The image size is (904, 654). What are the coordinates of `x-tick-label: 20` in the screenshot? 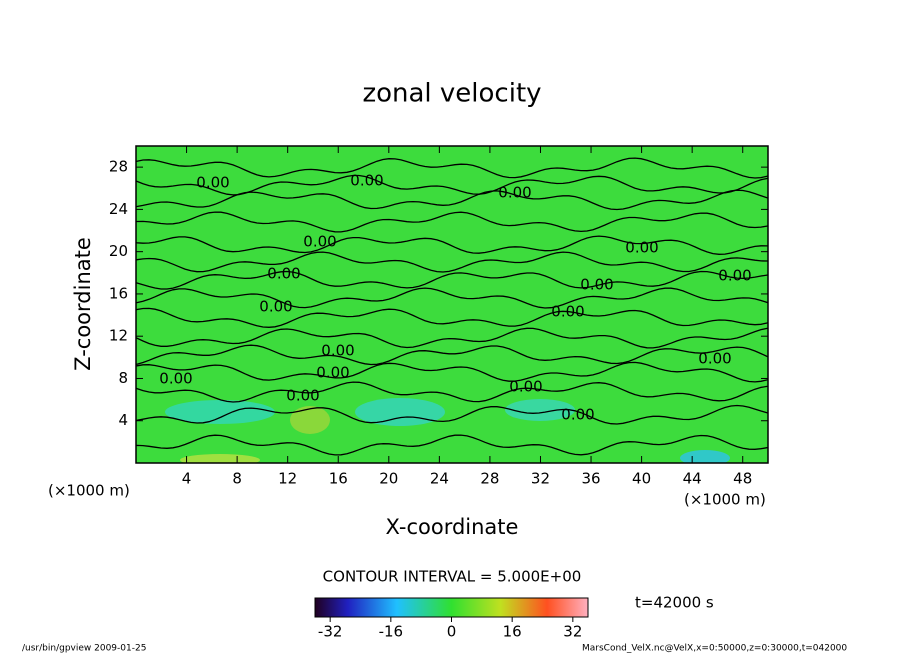 It's located at (388, 479).